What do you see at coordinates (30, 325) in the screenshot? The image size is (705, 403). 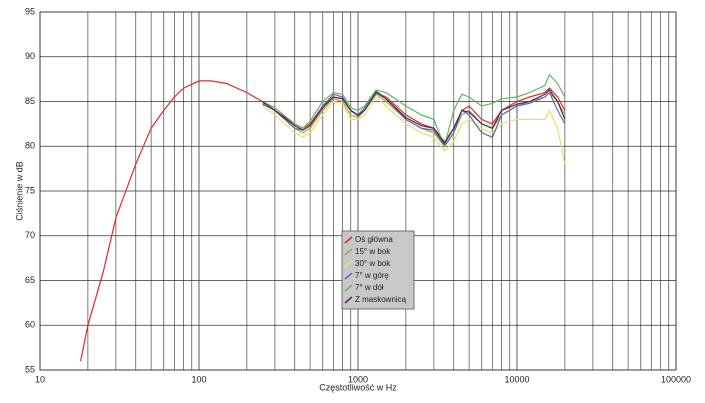 I see `y-tick-label: 60` at bounding box center [30, 325].